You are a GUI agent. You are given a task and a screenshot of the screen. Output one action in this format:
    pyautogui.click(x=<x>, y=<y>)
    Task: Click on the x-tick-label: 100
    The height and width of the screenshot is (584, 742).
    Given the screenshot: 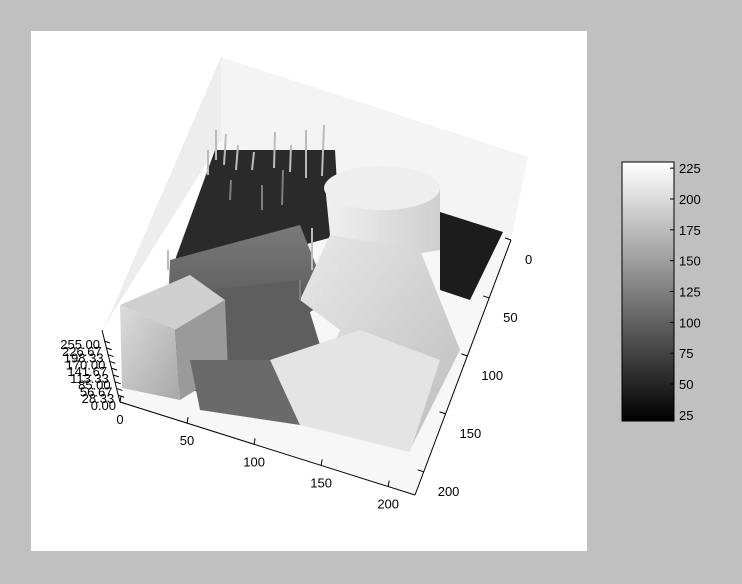 What is the action you would take?
    pyautogui.click(x=254, y=461)
    